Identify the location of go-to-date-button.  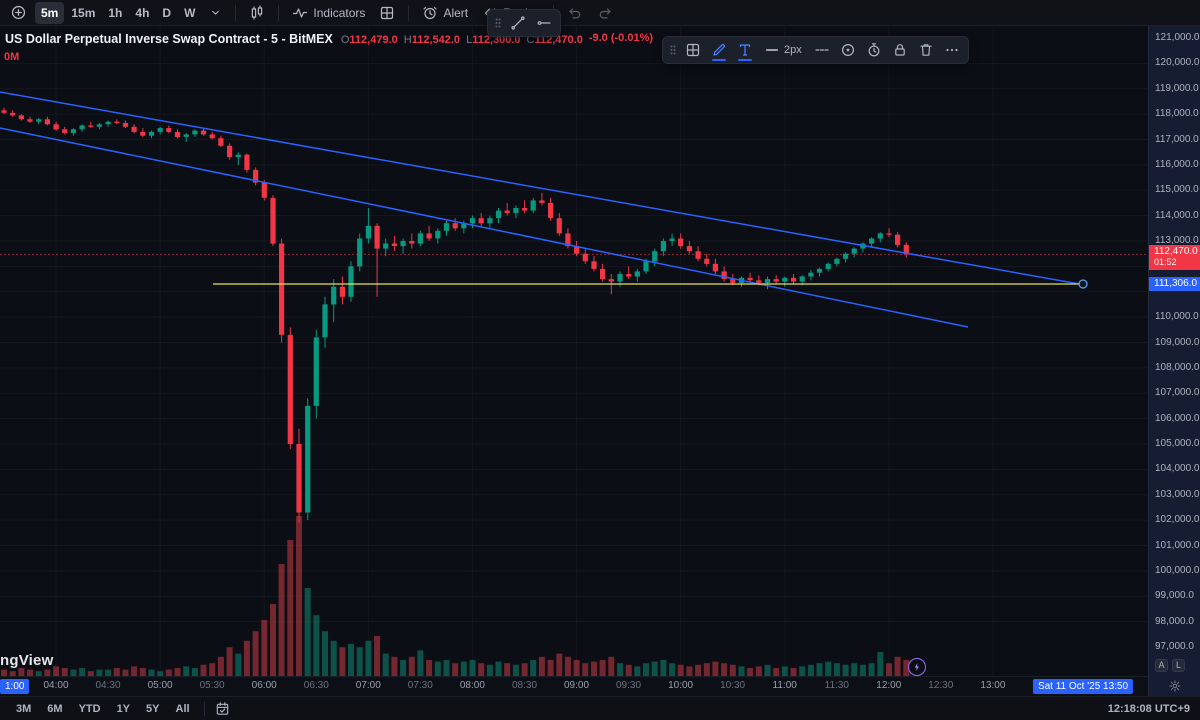
(222, 708).